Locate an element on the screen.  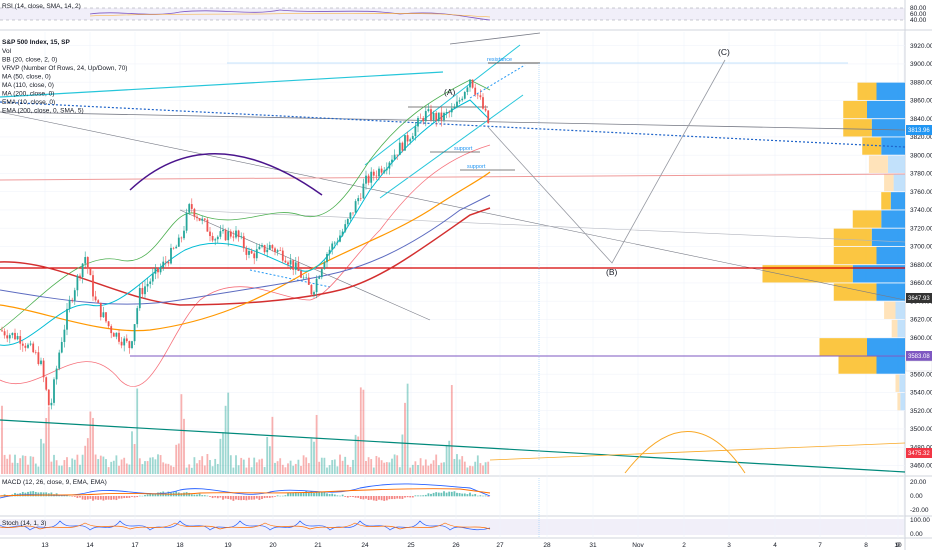
price-tag-box is located at coordinates (919, 298).